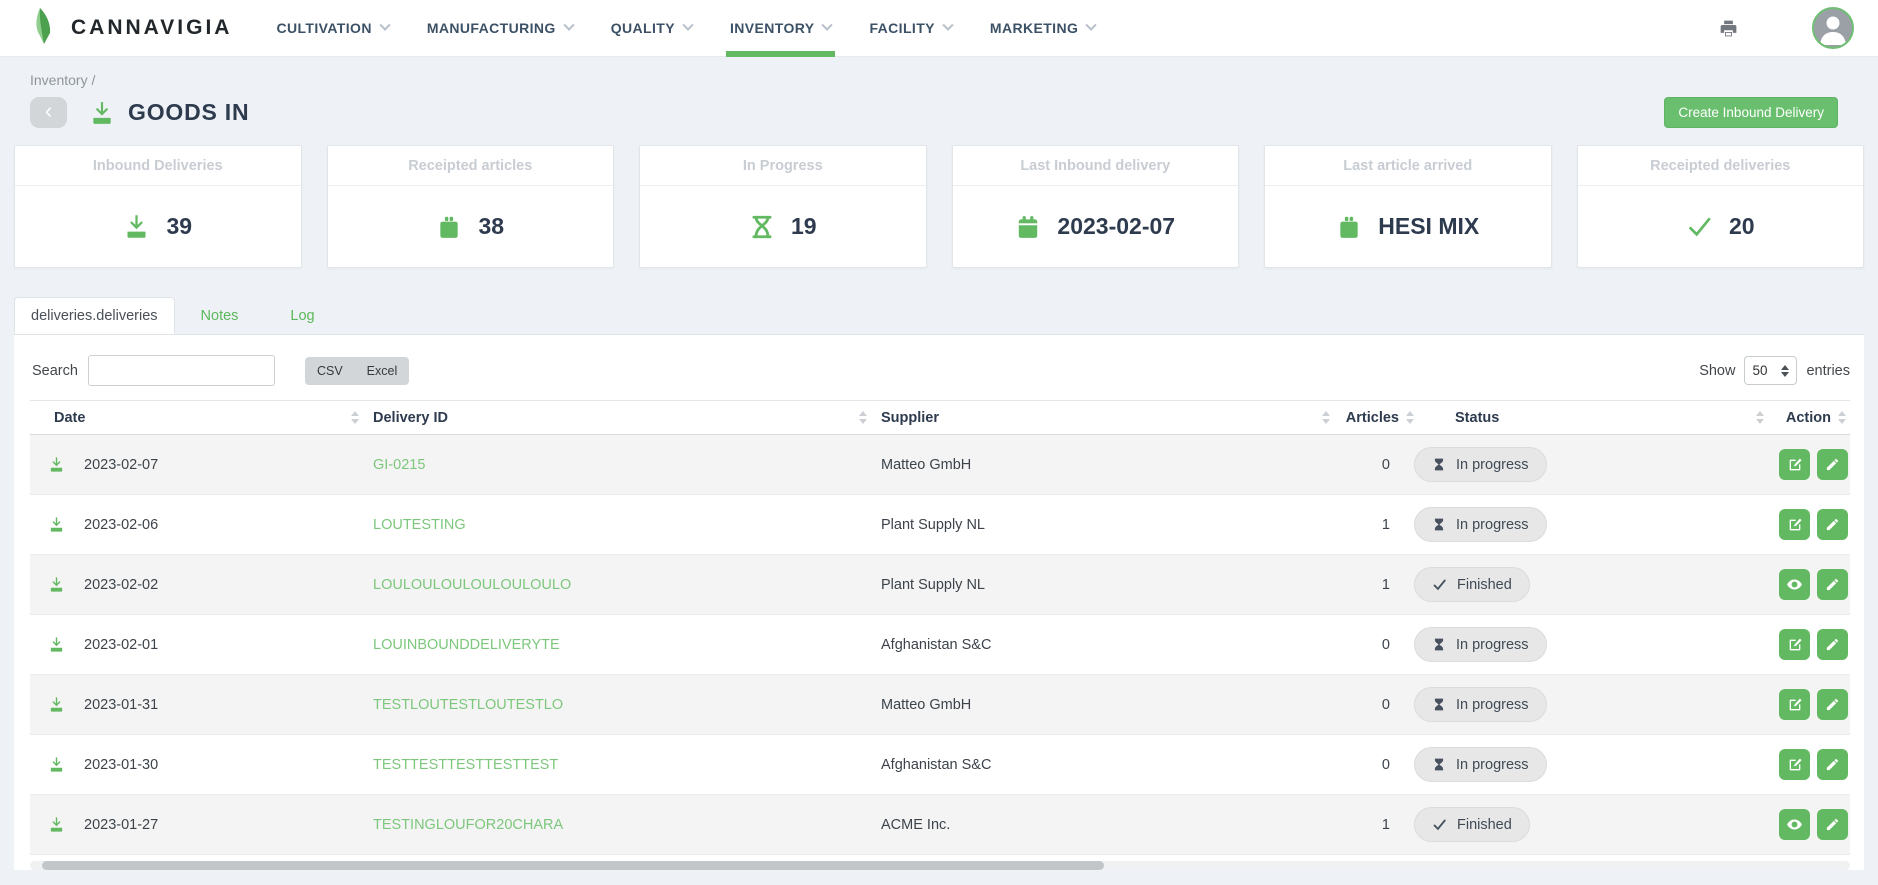 This screenshot has width=1878, height=885. What do you see at coordinates (1771, 370) in the screenshot?
I see `page-size-select: 50` at bounding box center [1771, 370].